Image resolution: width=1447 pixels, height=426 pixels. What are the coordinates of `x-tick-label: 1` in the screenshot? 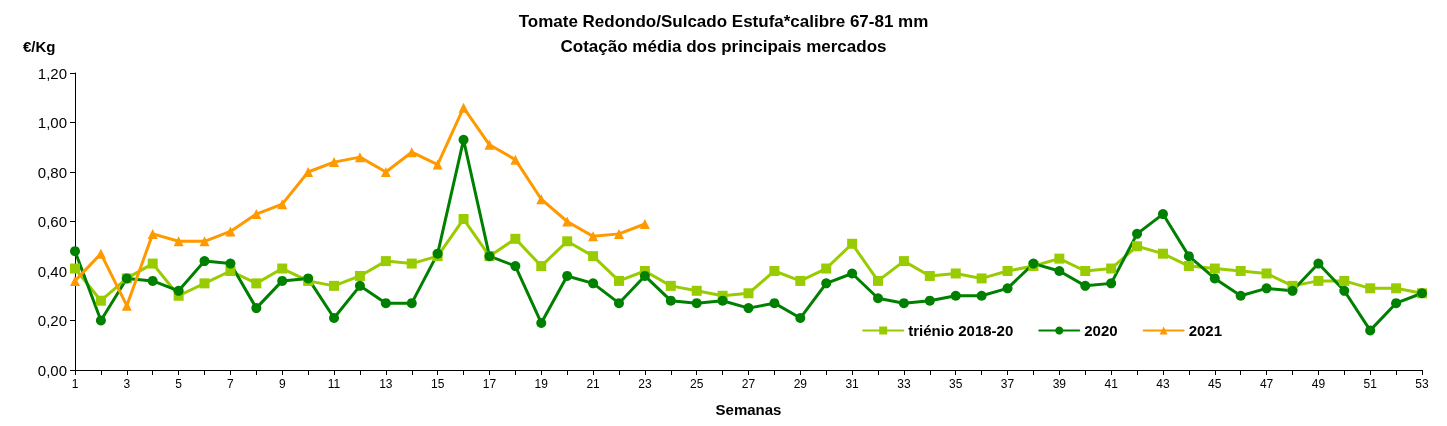 It's located at (75, 384).